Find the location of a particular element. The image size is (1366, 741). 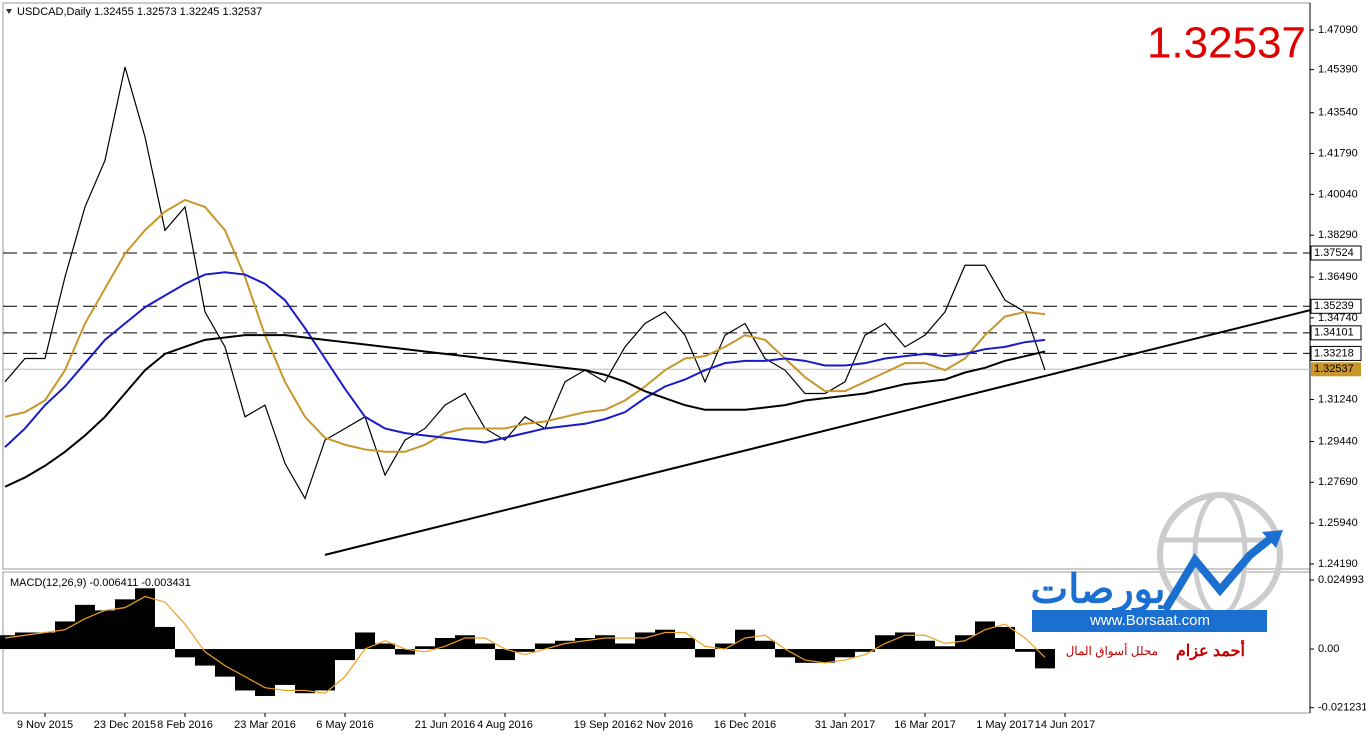

y-tick-label: 1.40040 is located at coordinates (1338, 194).